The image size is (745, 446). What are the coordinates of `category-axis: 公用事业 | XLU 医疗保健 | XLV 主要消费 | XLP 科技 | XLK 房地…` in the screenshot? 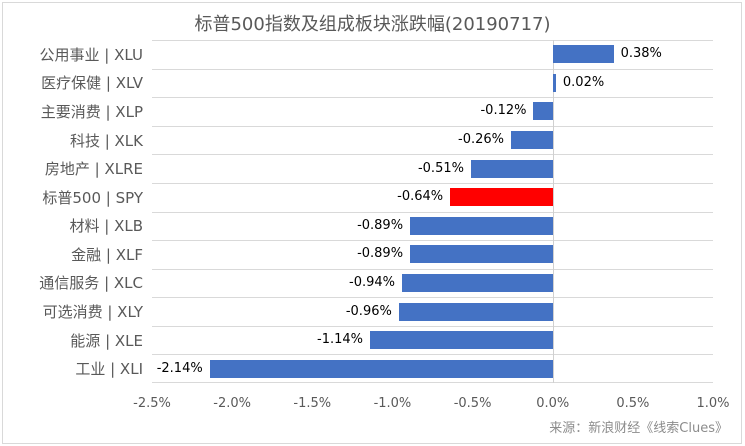 It's located at (71, 211).